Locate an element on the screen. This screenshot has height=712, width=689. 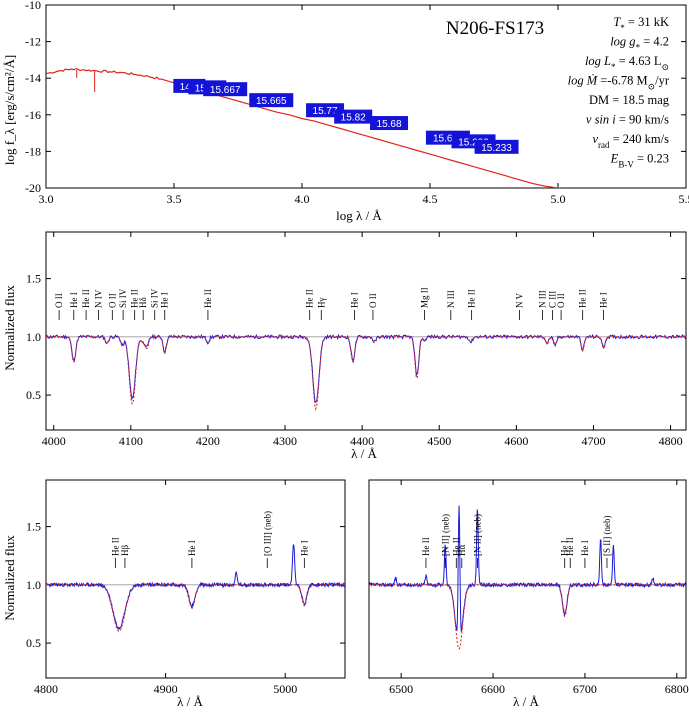
parameter-line: log Ṁ =-6.78 M⊙/yr is located at coordinates (619, 83).